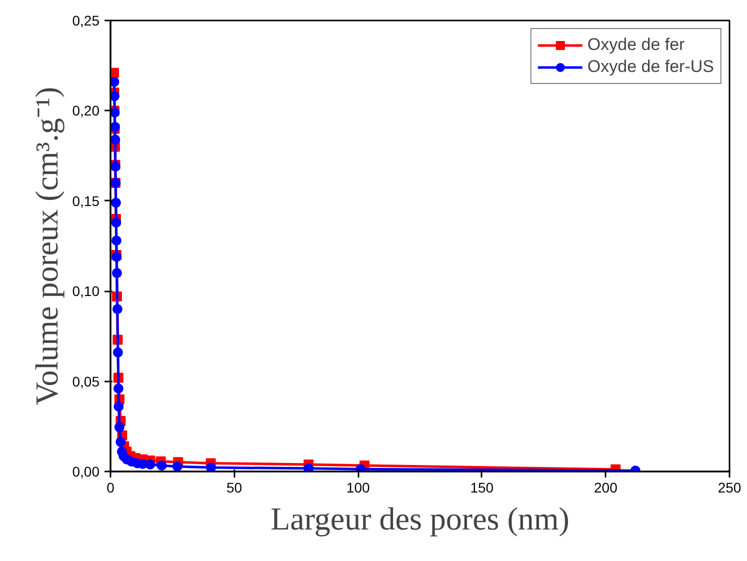  I want to click on y-tick-label: 0,00, so click(86, 472).